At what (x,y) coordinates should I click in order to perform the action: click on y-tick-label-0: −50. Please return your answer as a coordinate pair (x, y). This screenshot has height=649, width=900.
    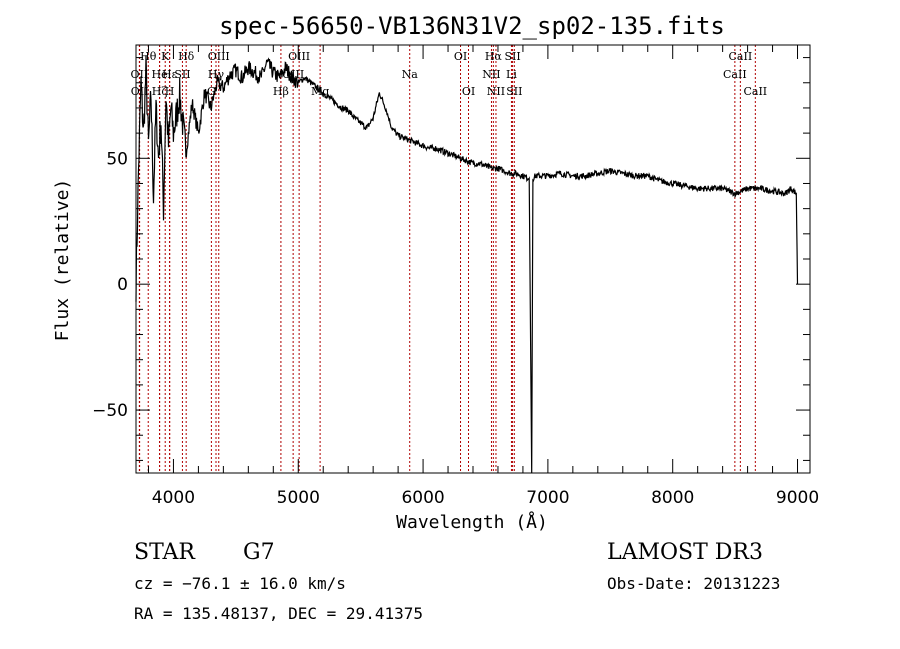
    Looking at the image, I should click on (110, 411).